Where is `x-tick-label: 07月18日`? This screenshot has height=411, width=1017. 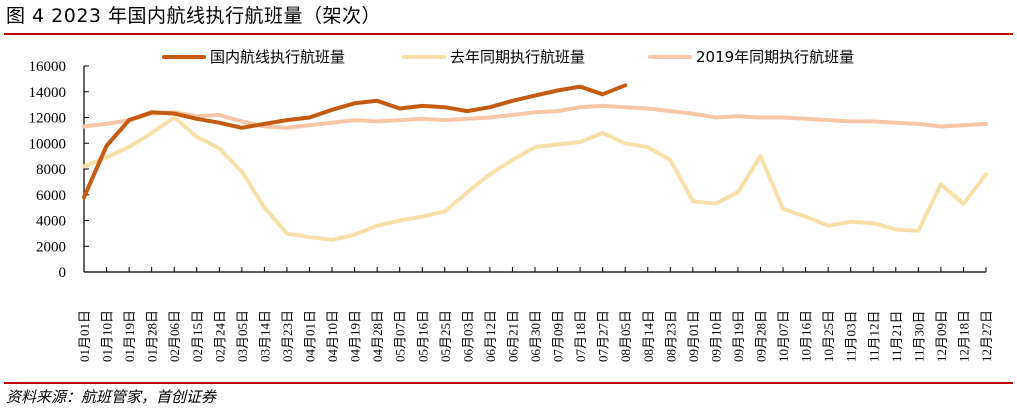 x-tick-label: 07月18日 is located at coordinates (580, 336).